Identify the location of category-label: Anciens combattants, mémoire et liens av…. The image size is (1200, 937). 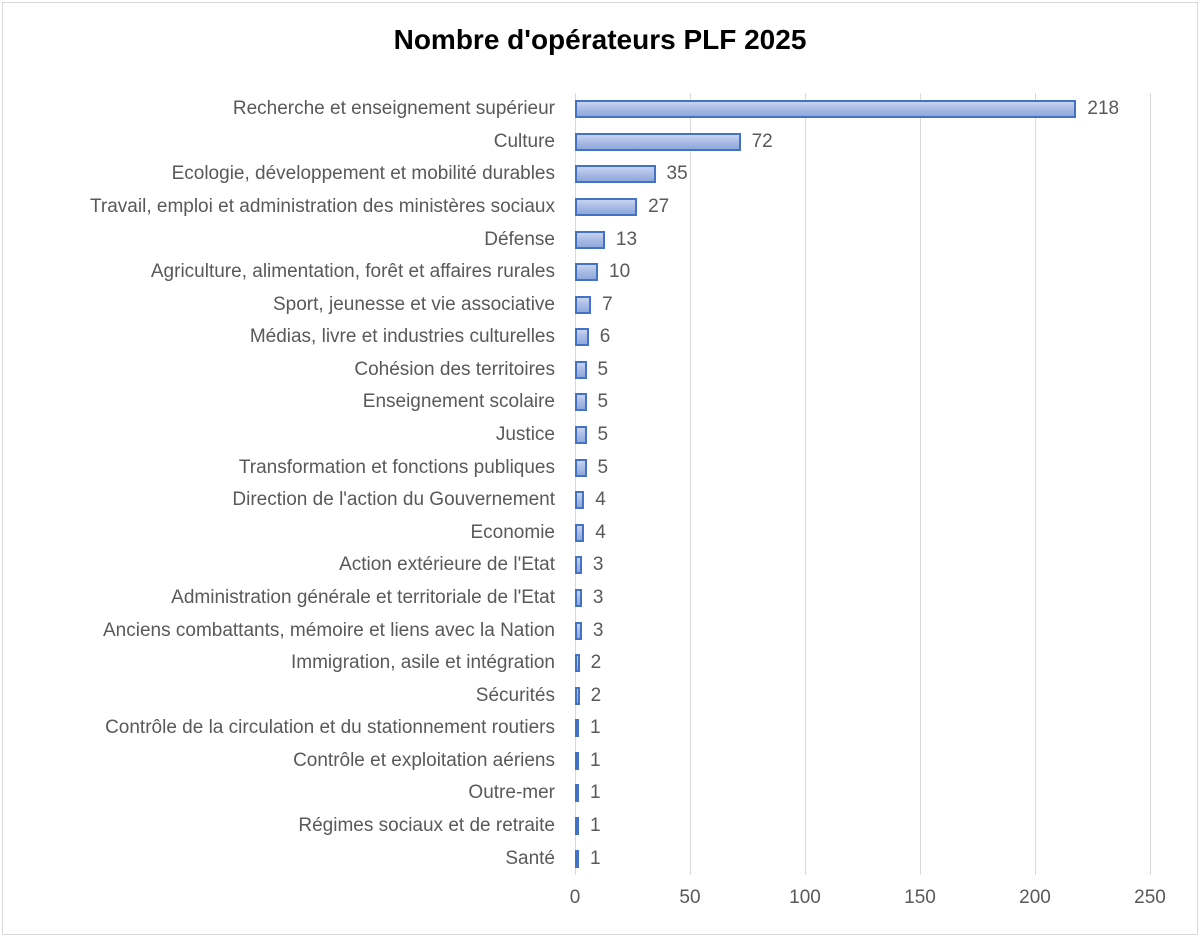
(329, 630).